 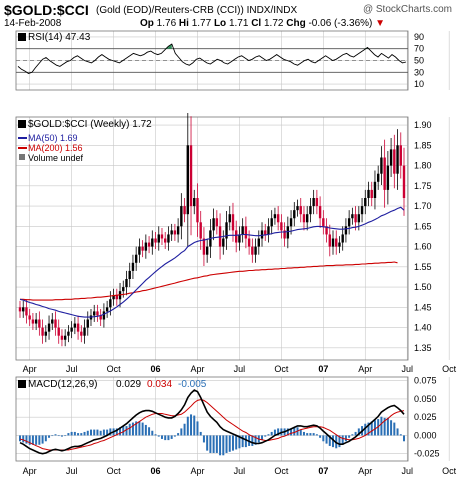 I want to click on macd-legend-signal-value: 0.034, so click(x=159, y=384).